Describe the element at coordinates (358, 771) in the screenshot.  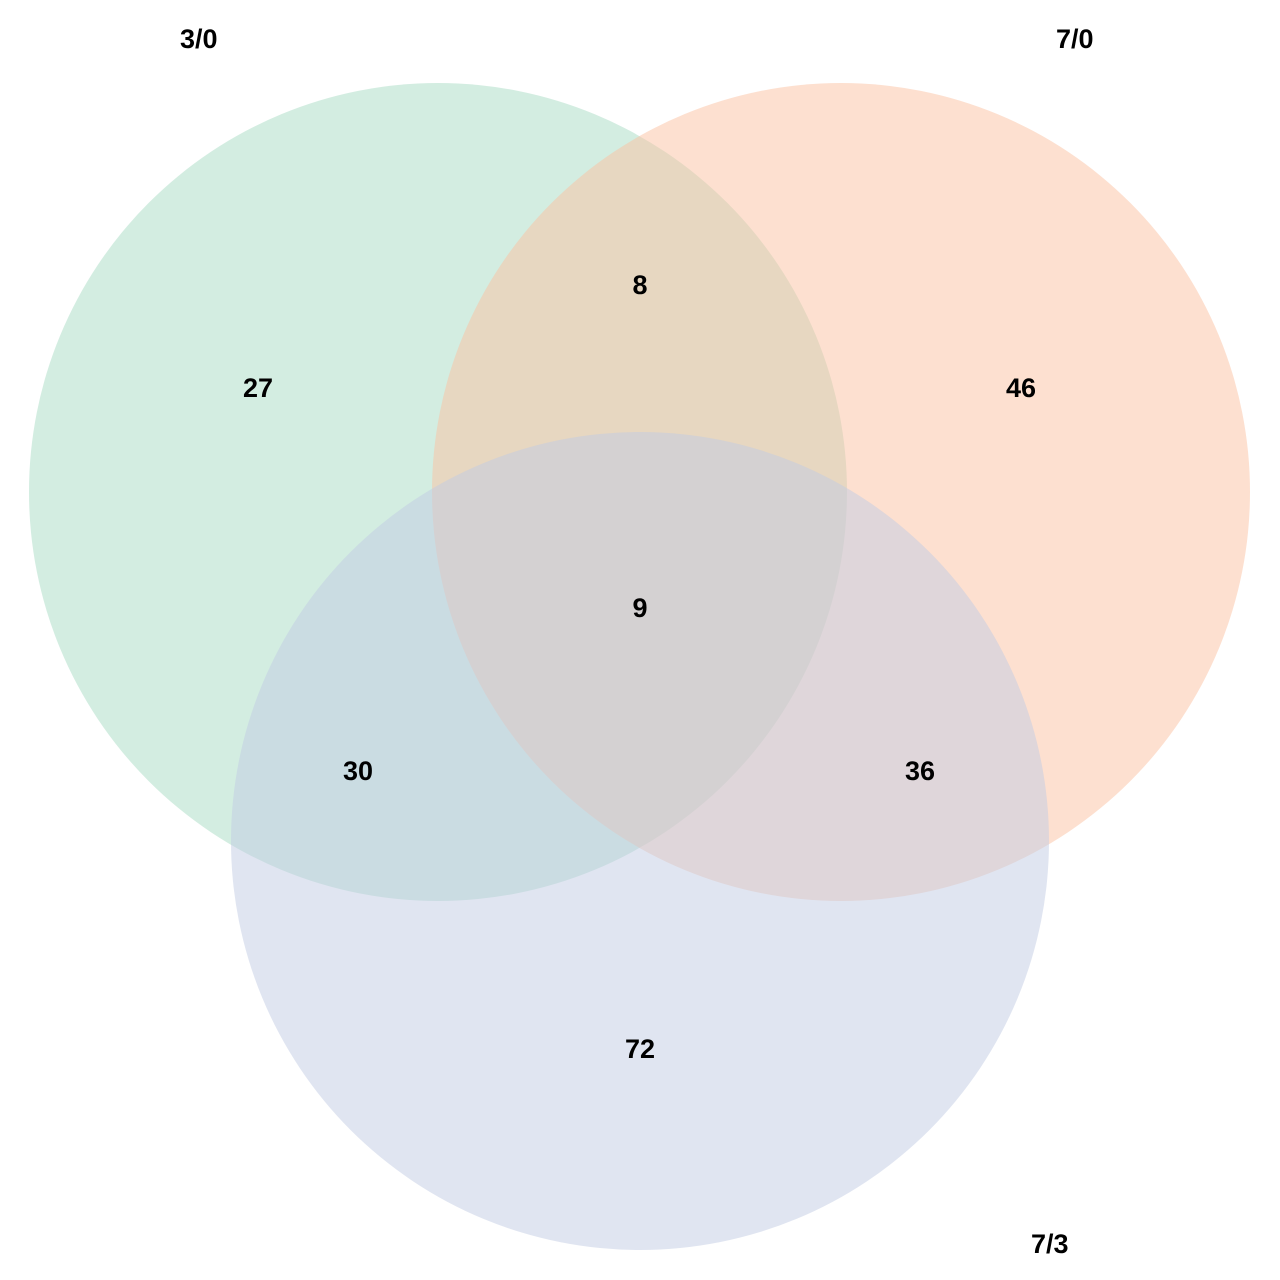
I see `region-count-3-0-and-7-3: 30` at that location.